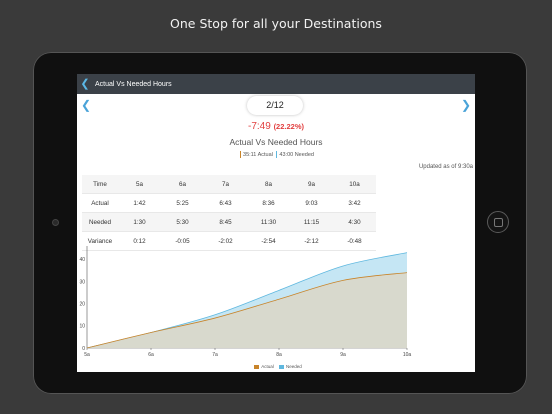 This screenshot has width=552, height=414. What do you see at coordinates (279, 355) in the screenshot?
I see `x-tick-label: 8a` at bounding box center [279, 355].